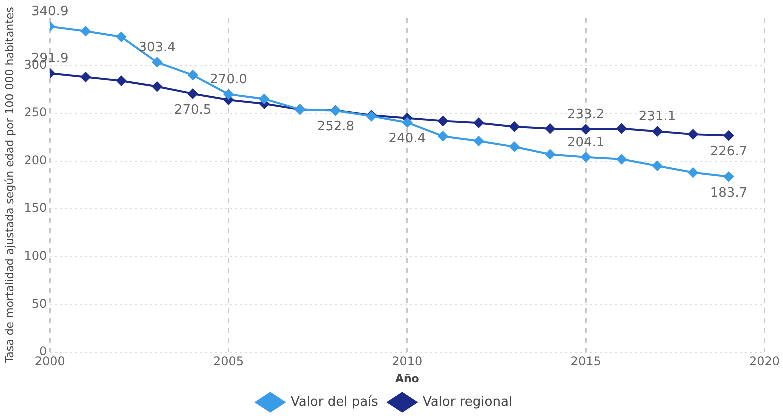  What do you see at coordinates (50, 12) in the screenshot?
I see `data-label: 340.9` at bounding box center [50, 12].